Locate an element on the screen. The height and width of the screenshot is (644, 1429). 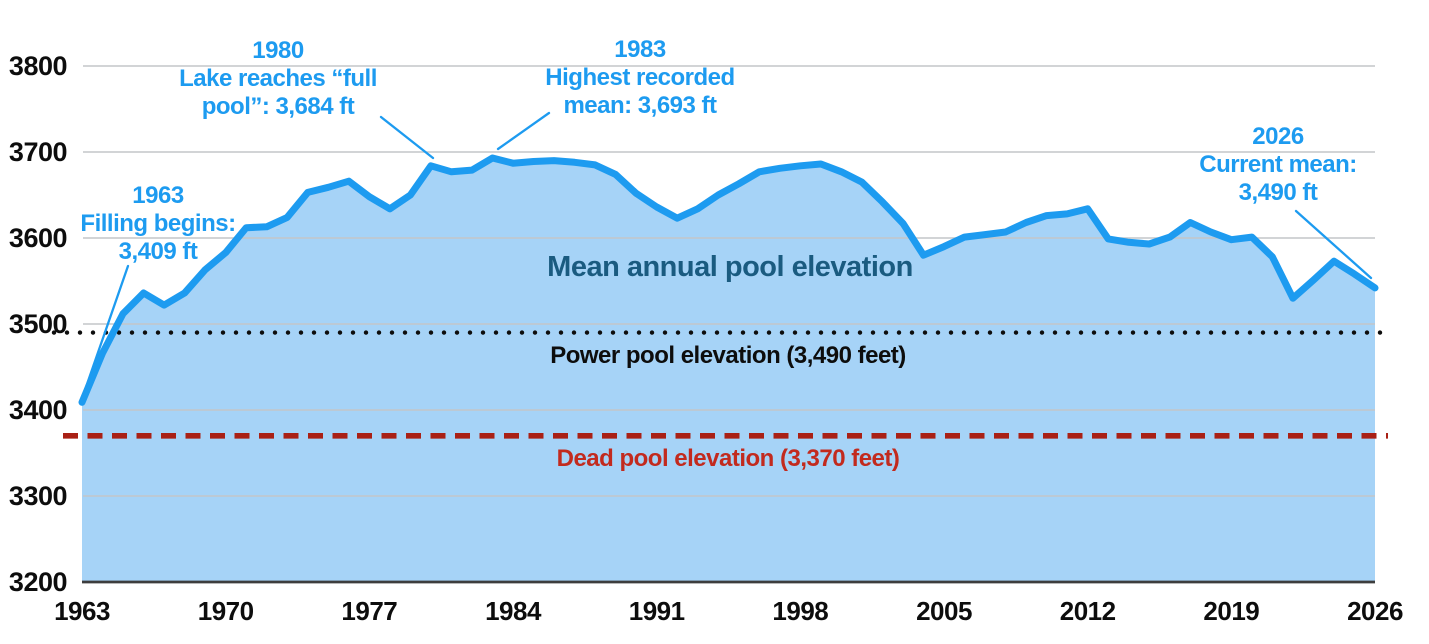
y-tick-label-3400: 3400 is located at coordinates (38, 410).